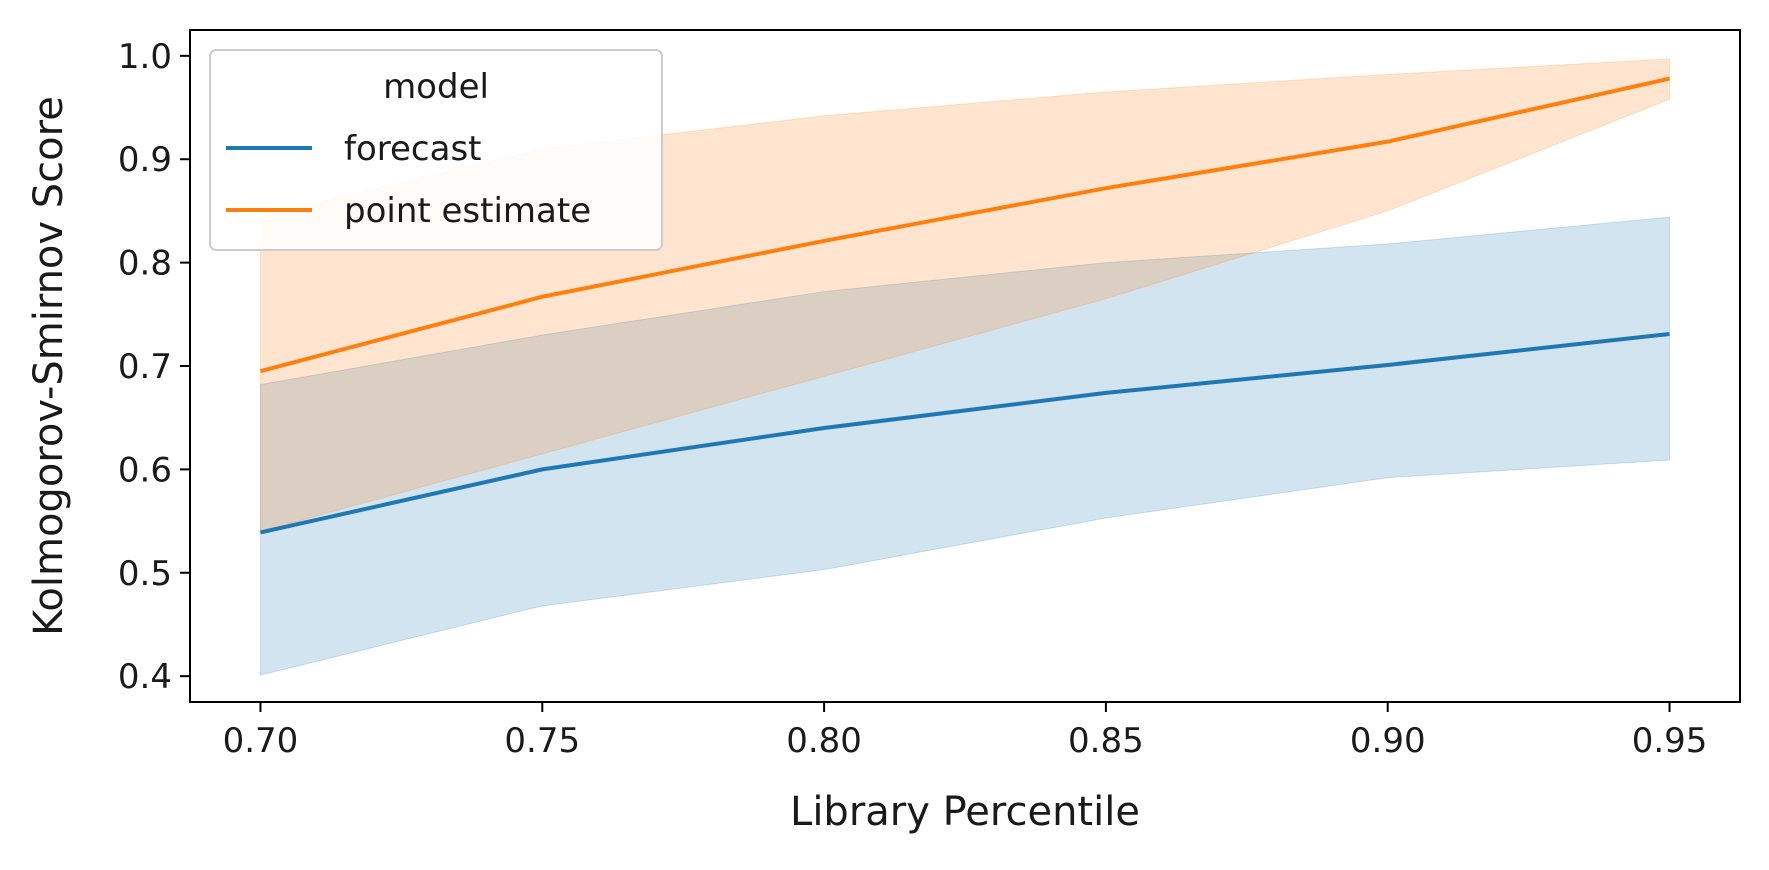 The image size is (1769, 870). Describe the element at coordinates (965, 731) in the screenshot. I see `x-axis: 0.70 0.75 0.80 0.85 0.90 0.95` at that location.